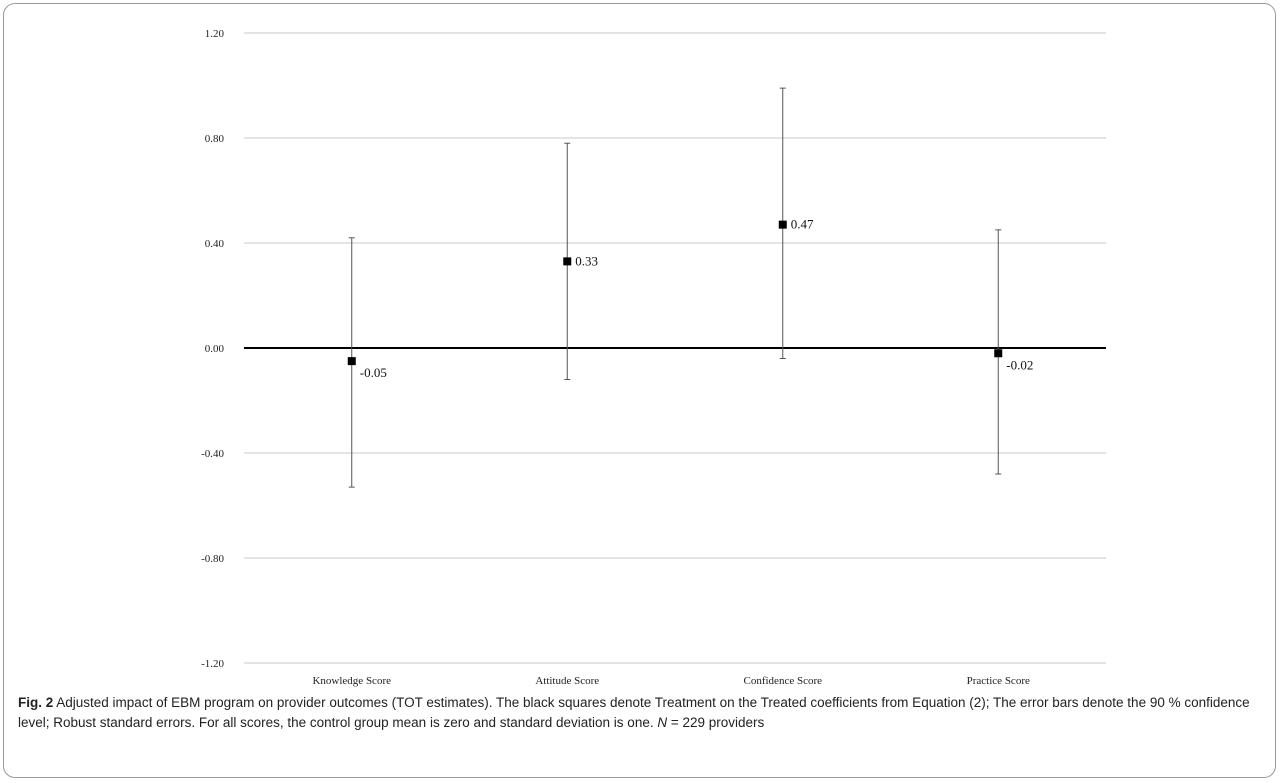 The image size is (1281, 783). What do you see at coordinates (215, 34) in the screenshot?
I see `y-tick-label: 1.20` at bounding box center [215, 34].